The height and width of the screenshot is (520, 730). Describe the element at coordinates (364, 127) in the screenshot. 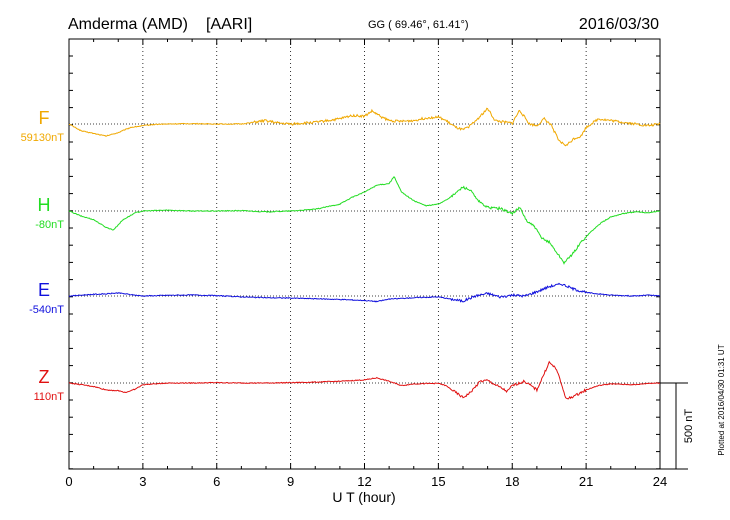

I see `series-line-F` at that location.